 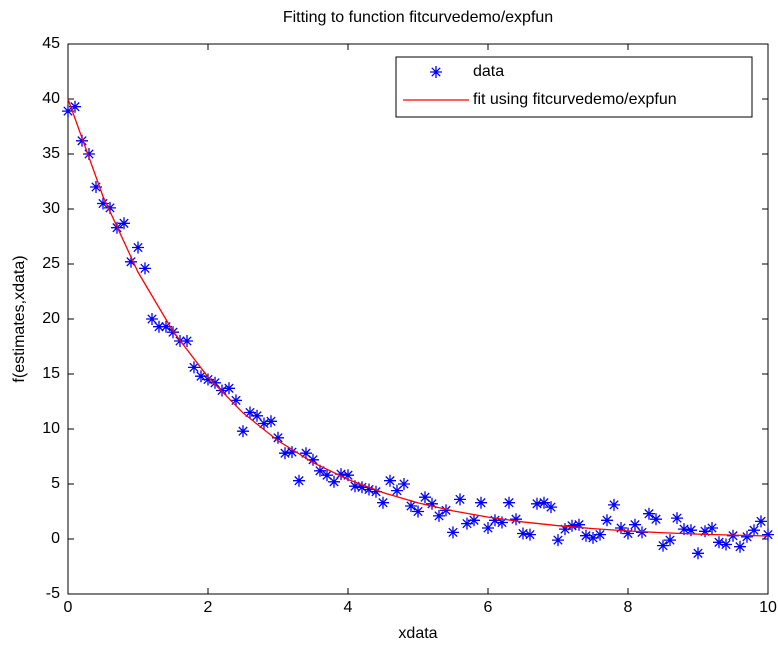 I want to click on y-tick-label: 20, so click(x=51, y=318).